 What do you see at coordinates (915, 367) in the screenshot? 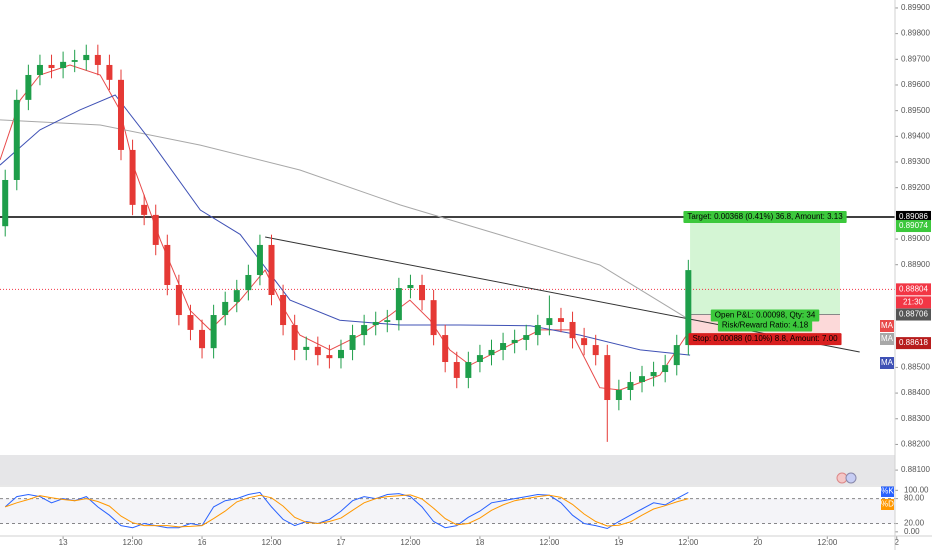
I see `y-tick-label: 0.88500` at bounding box center [915, 367].